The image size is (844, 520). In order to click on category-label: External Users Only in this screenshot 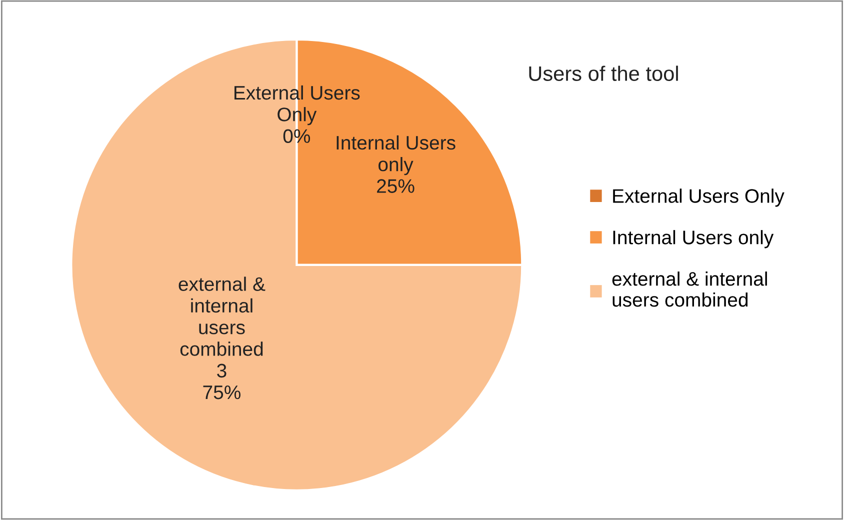, I will do `click(297, 105)`.